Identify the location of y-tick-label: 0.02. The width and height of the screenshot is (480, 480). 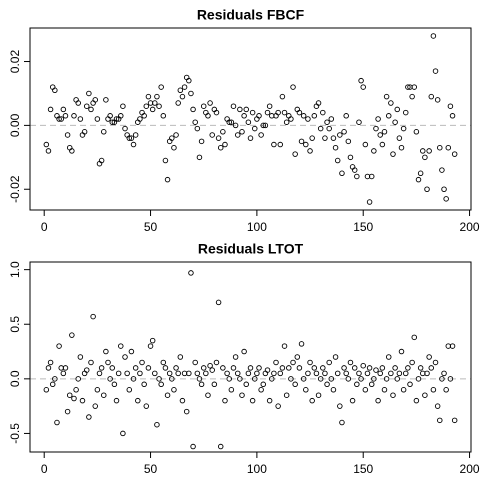
(15, 62).